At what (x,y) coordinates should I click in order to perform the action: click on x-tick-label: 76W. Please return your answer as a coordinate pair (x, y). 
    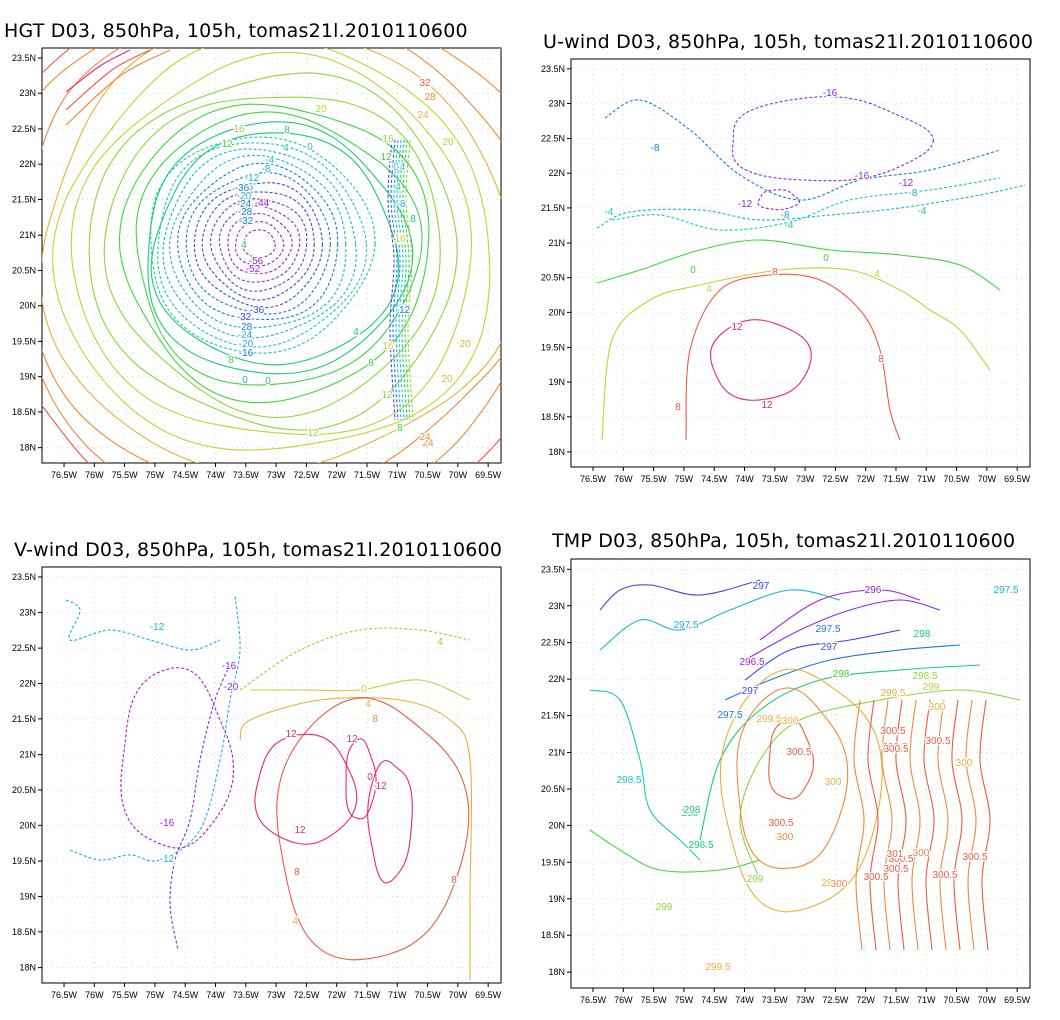
    Looking at the image, I should click on (623, 1000).